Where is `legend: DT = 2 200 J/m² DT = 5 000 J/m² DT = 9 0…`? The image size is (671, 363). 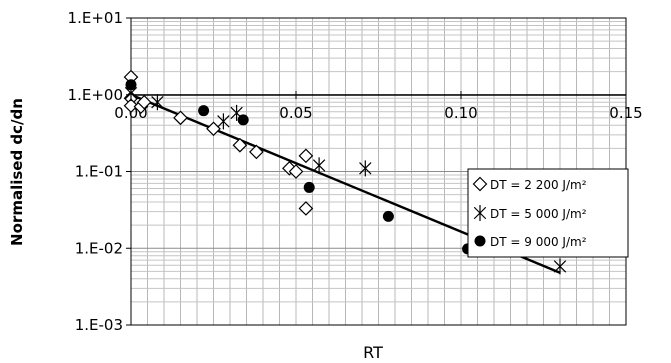
legend: DT = 2 200 J/m² DT = 5 000 J/m² DT = 9 0… is located at coordinates (548, 213).